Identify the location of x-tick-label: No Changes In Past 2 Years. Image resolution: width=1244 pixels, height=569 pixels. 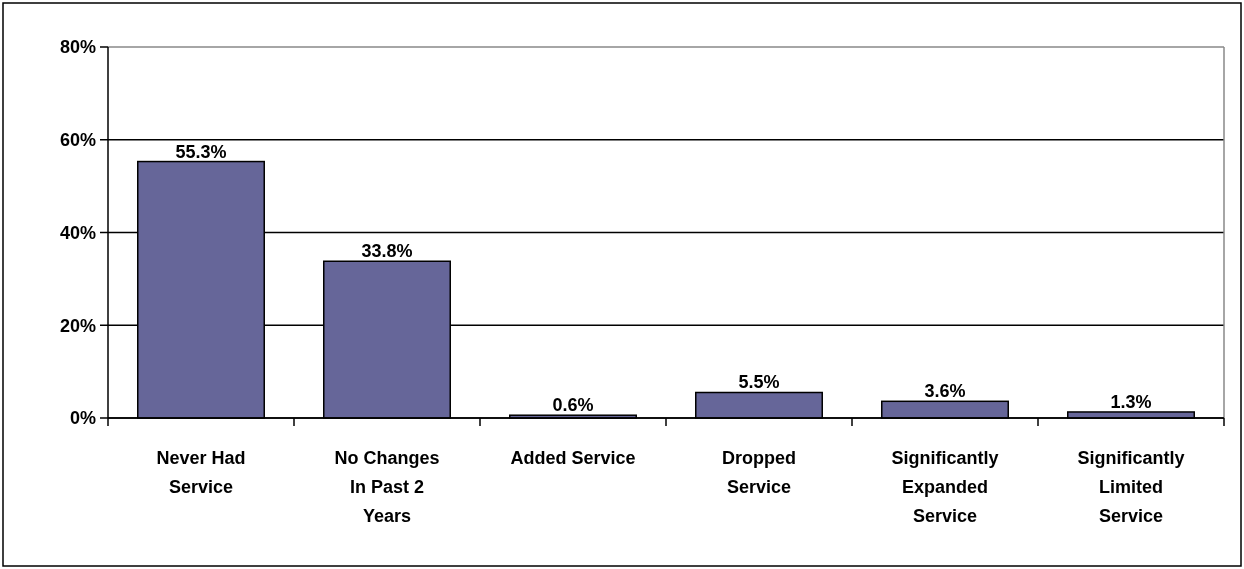
(387, 487).